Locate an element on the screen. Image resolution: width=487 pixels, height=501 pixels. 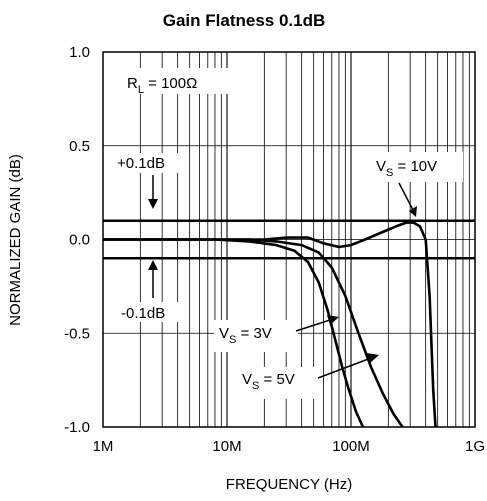
series-3v-label-bg is located at coordinates (256, 336).